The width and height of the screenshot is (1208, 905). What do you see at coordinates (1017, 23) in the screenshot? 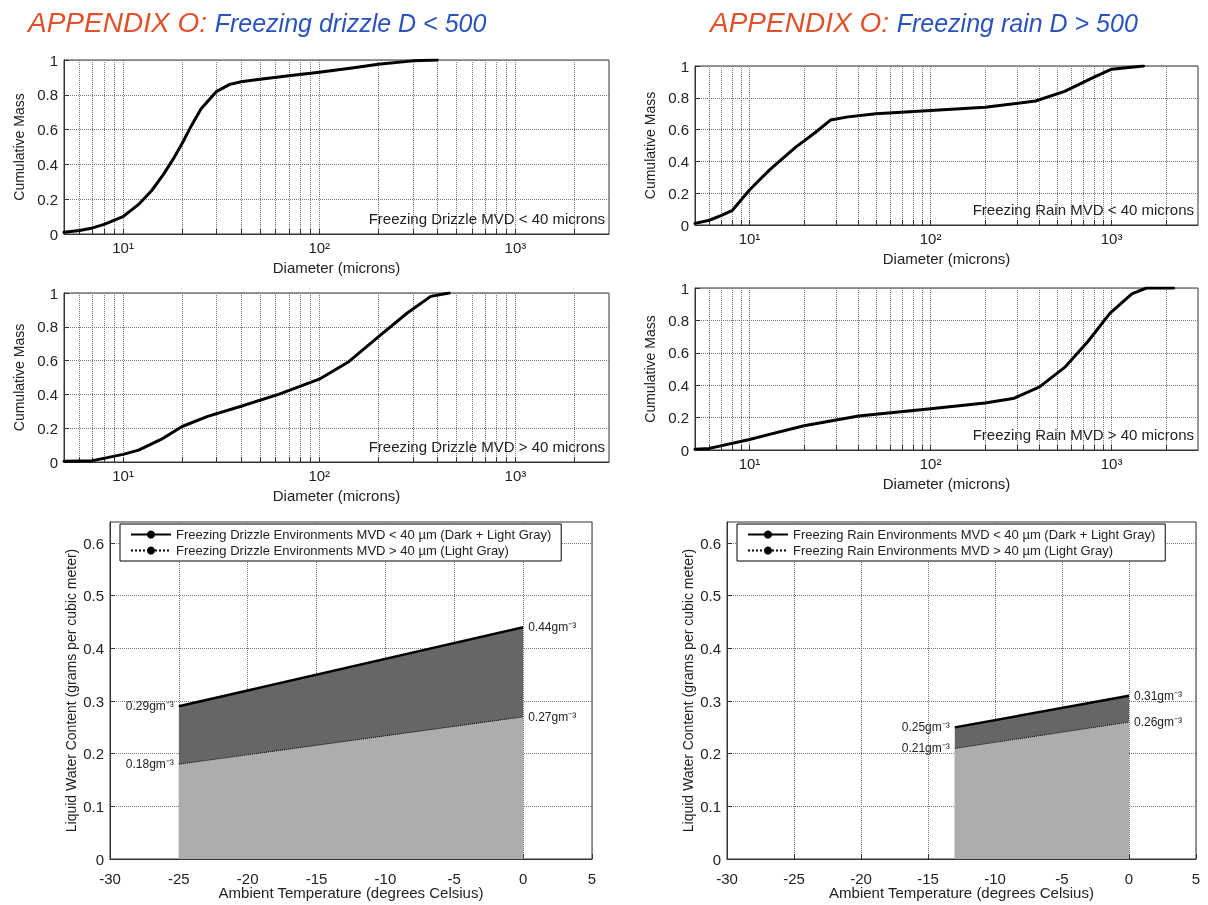
I see `chart-subtitle: Freezing rain D > 500` at bounding box center [1017, 23].